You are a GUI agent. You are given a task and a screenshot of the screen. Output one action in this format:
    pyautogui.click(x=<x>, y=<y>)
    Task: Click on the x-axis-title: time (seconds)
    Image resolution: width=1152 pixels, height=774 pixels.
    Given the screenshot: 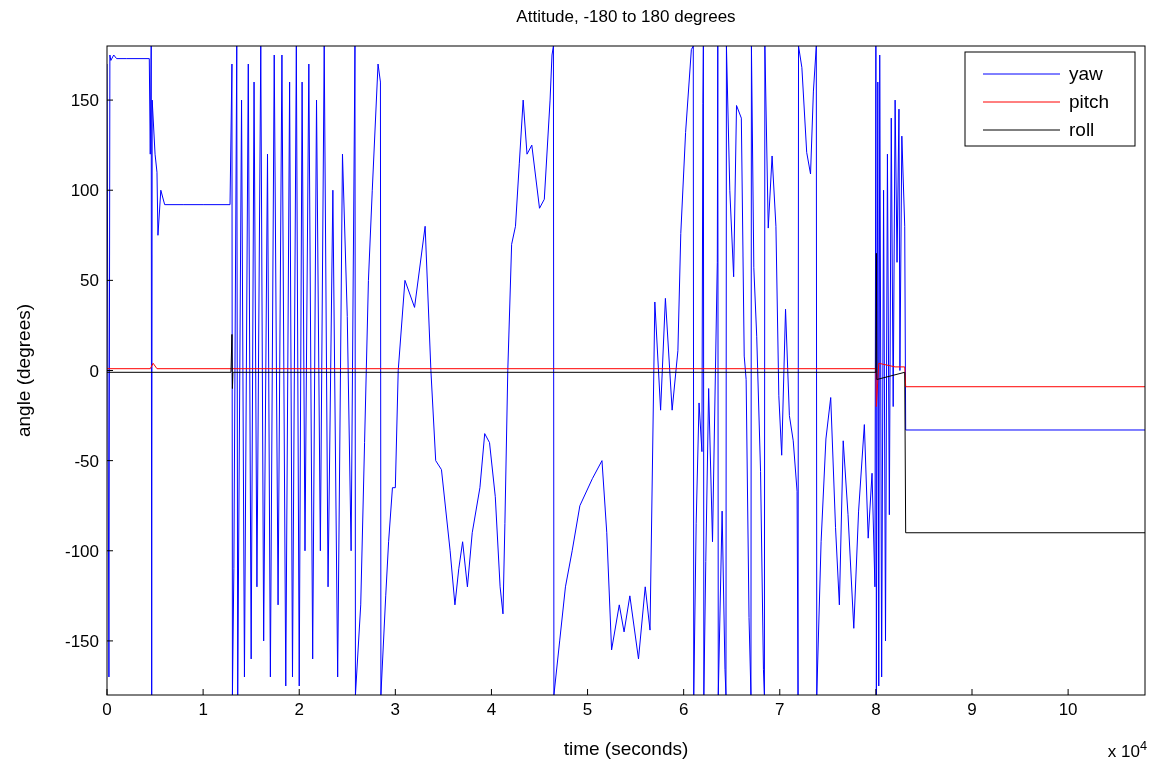 What is the action you would take?
    pyautogui.click(x=626, y=748)
    